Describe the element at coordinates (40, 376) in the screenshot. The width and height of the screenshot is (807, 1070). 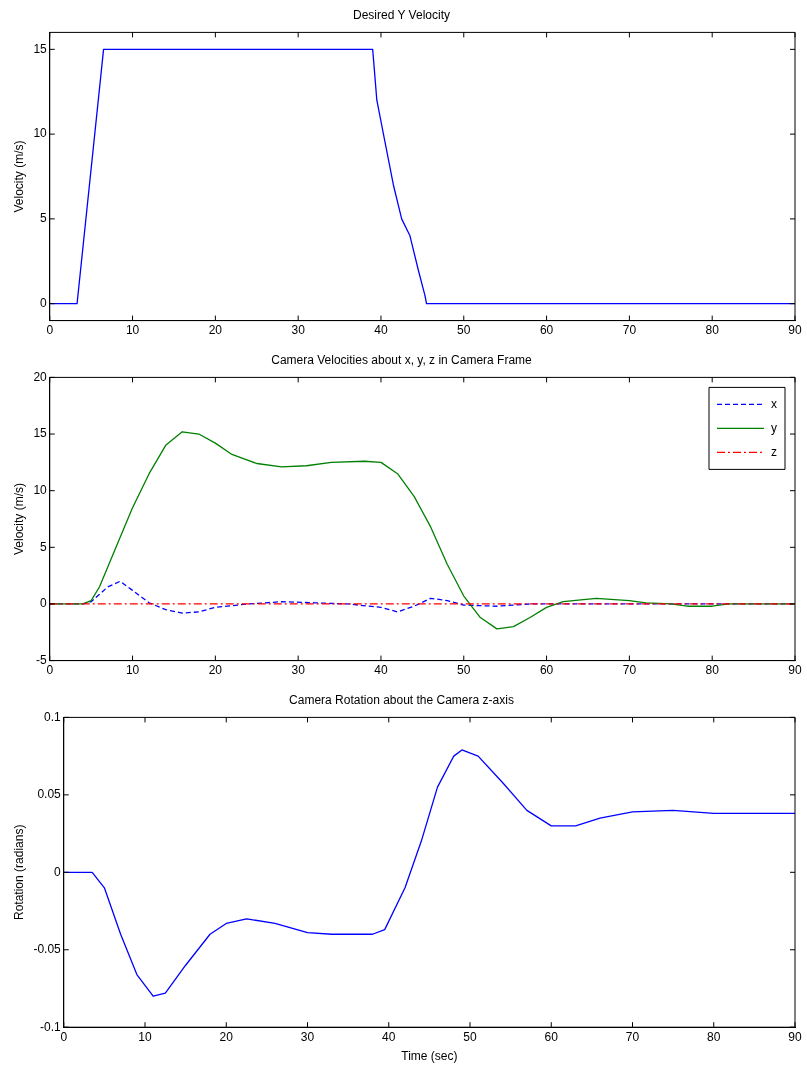
I see `y-tick-label: 20` at that location.